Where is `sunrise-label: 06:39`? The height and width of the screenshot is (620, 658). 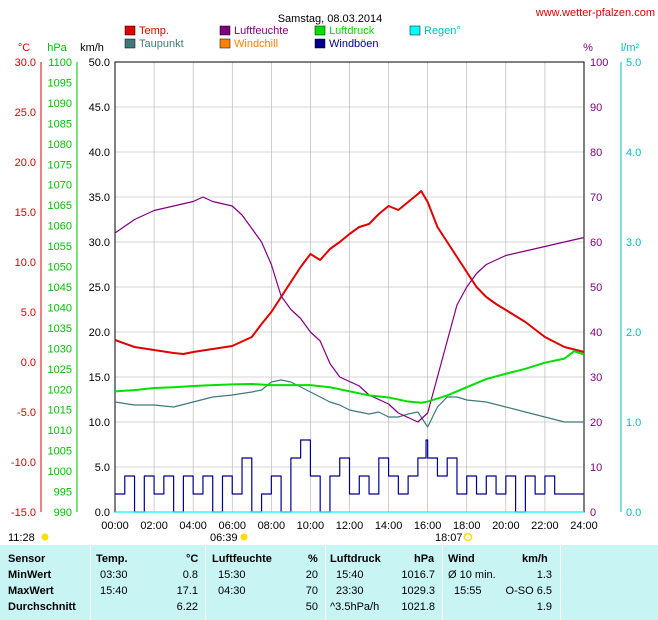
sunrise-label: 06:39 is located at coordinates (224, 538).